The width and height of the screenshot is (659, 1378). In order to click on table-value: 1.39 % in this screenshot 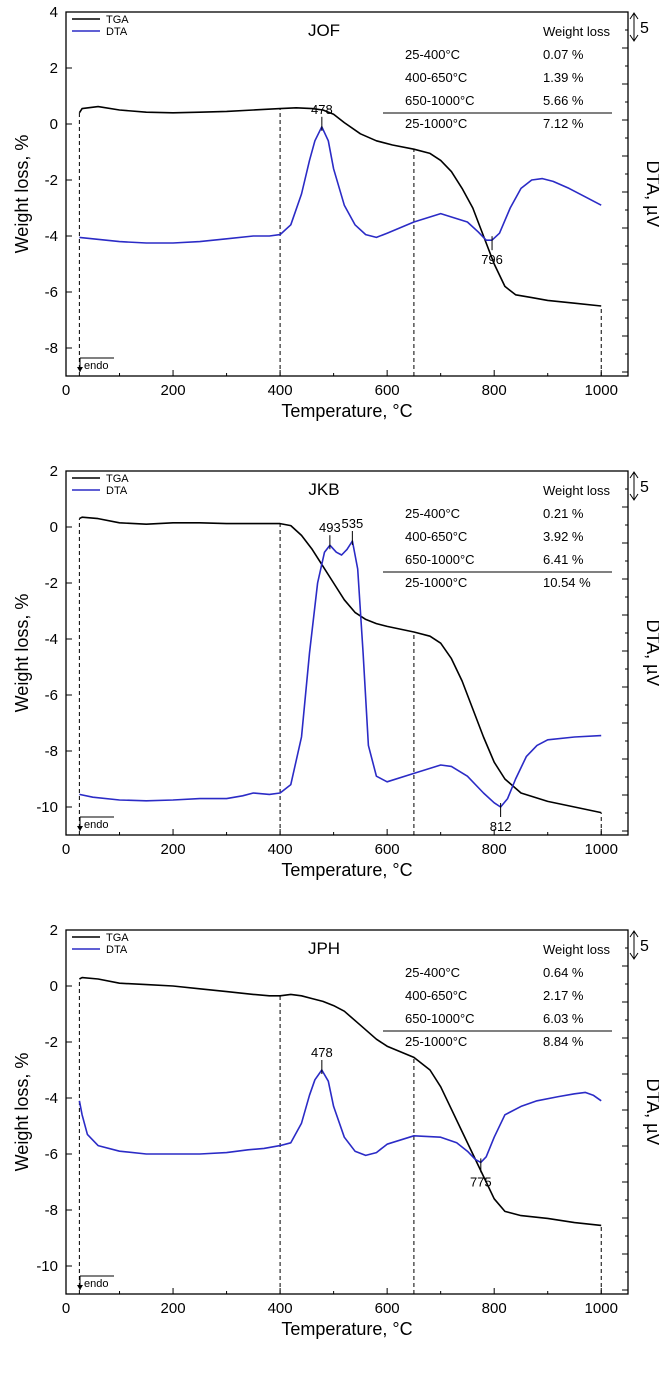, I will do `click(563, 77)`.